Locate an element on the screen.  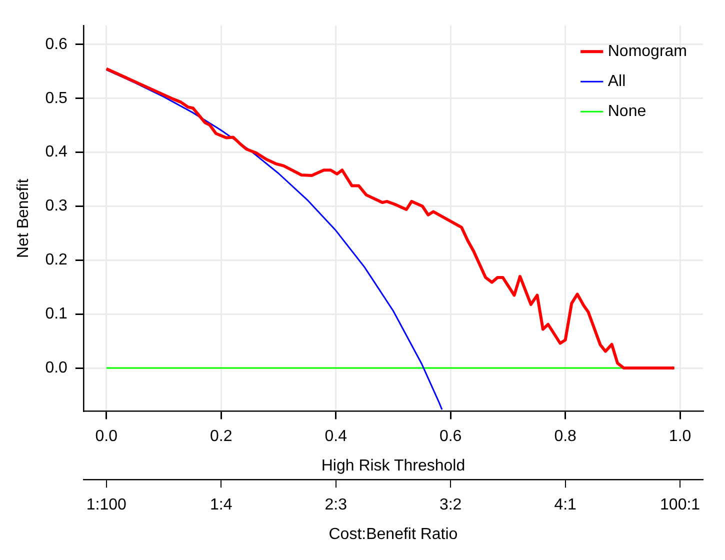
x-tick-label: 0.4 is located at coordinates (336, 437).